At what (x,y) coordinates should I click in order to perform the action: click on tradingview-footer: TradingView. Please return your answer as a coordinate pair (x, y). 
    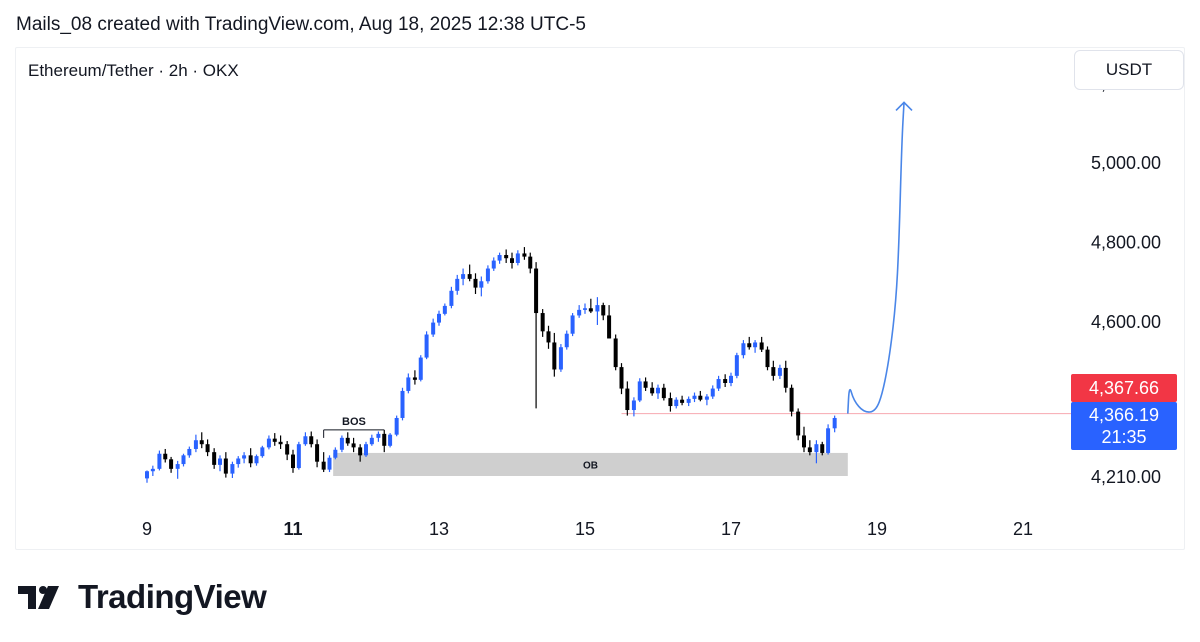
    Looking at the image, I should click on (142, 597).